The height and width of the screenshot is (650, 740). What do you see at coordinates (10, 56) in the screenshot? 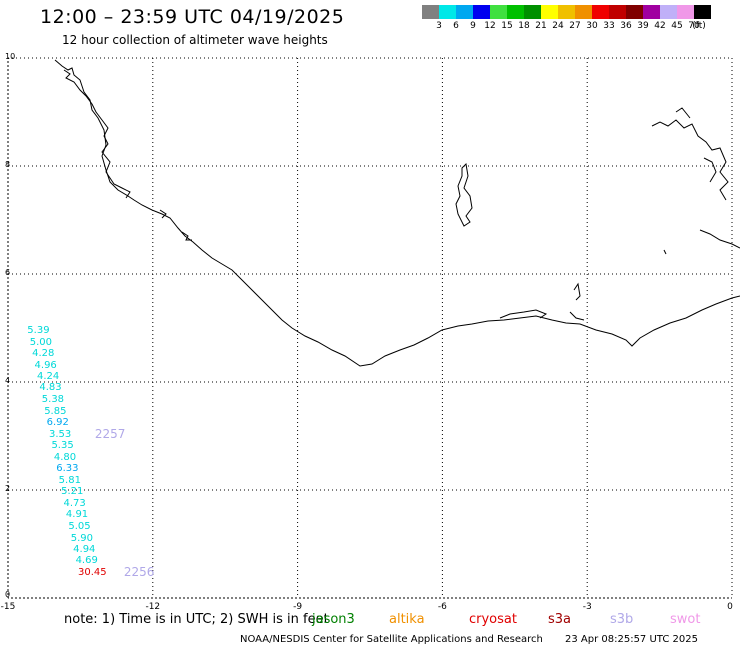
I see `y-tick-label: 10` at bounding box center [10, 56].